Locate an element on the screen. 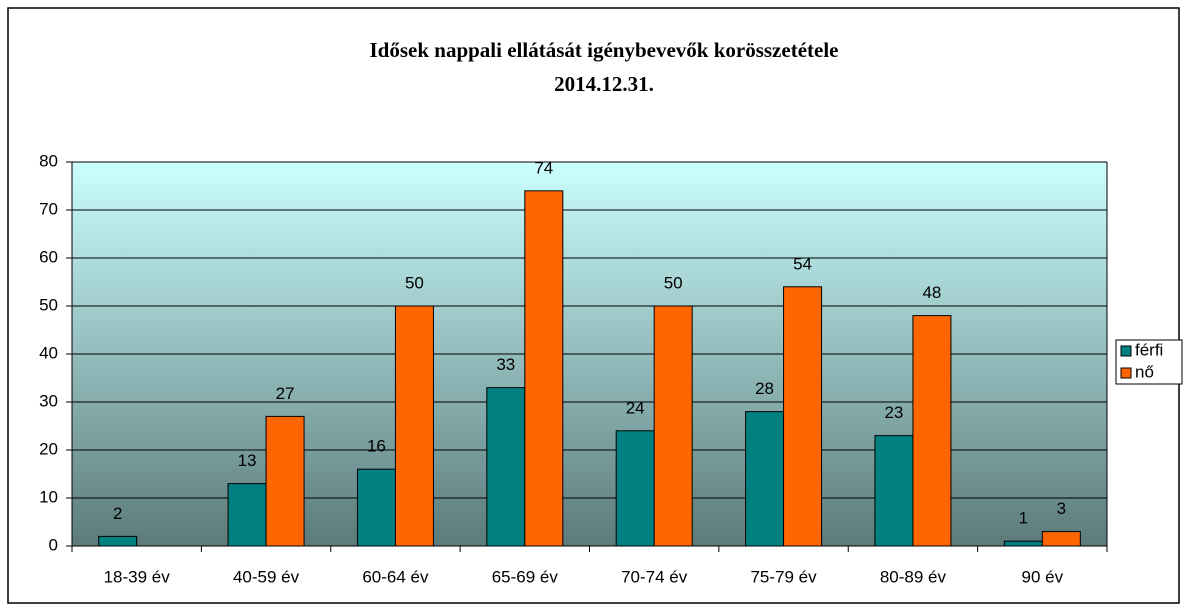 The image size is (1186, 612). y-tick-label: 70 is located at coordinates (48, 208).